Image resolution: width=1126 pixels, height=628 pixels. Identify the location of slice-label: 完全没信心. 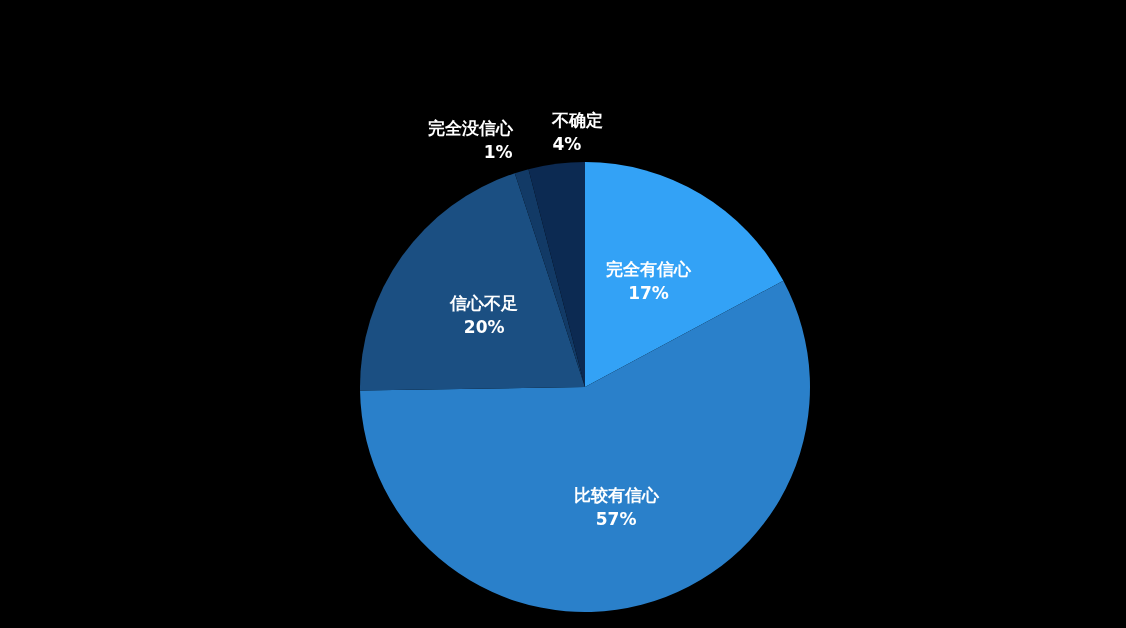
(470, 128).